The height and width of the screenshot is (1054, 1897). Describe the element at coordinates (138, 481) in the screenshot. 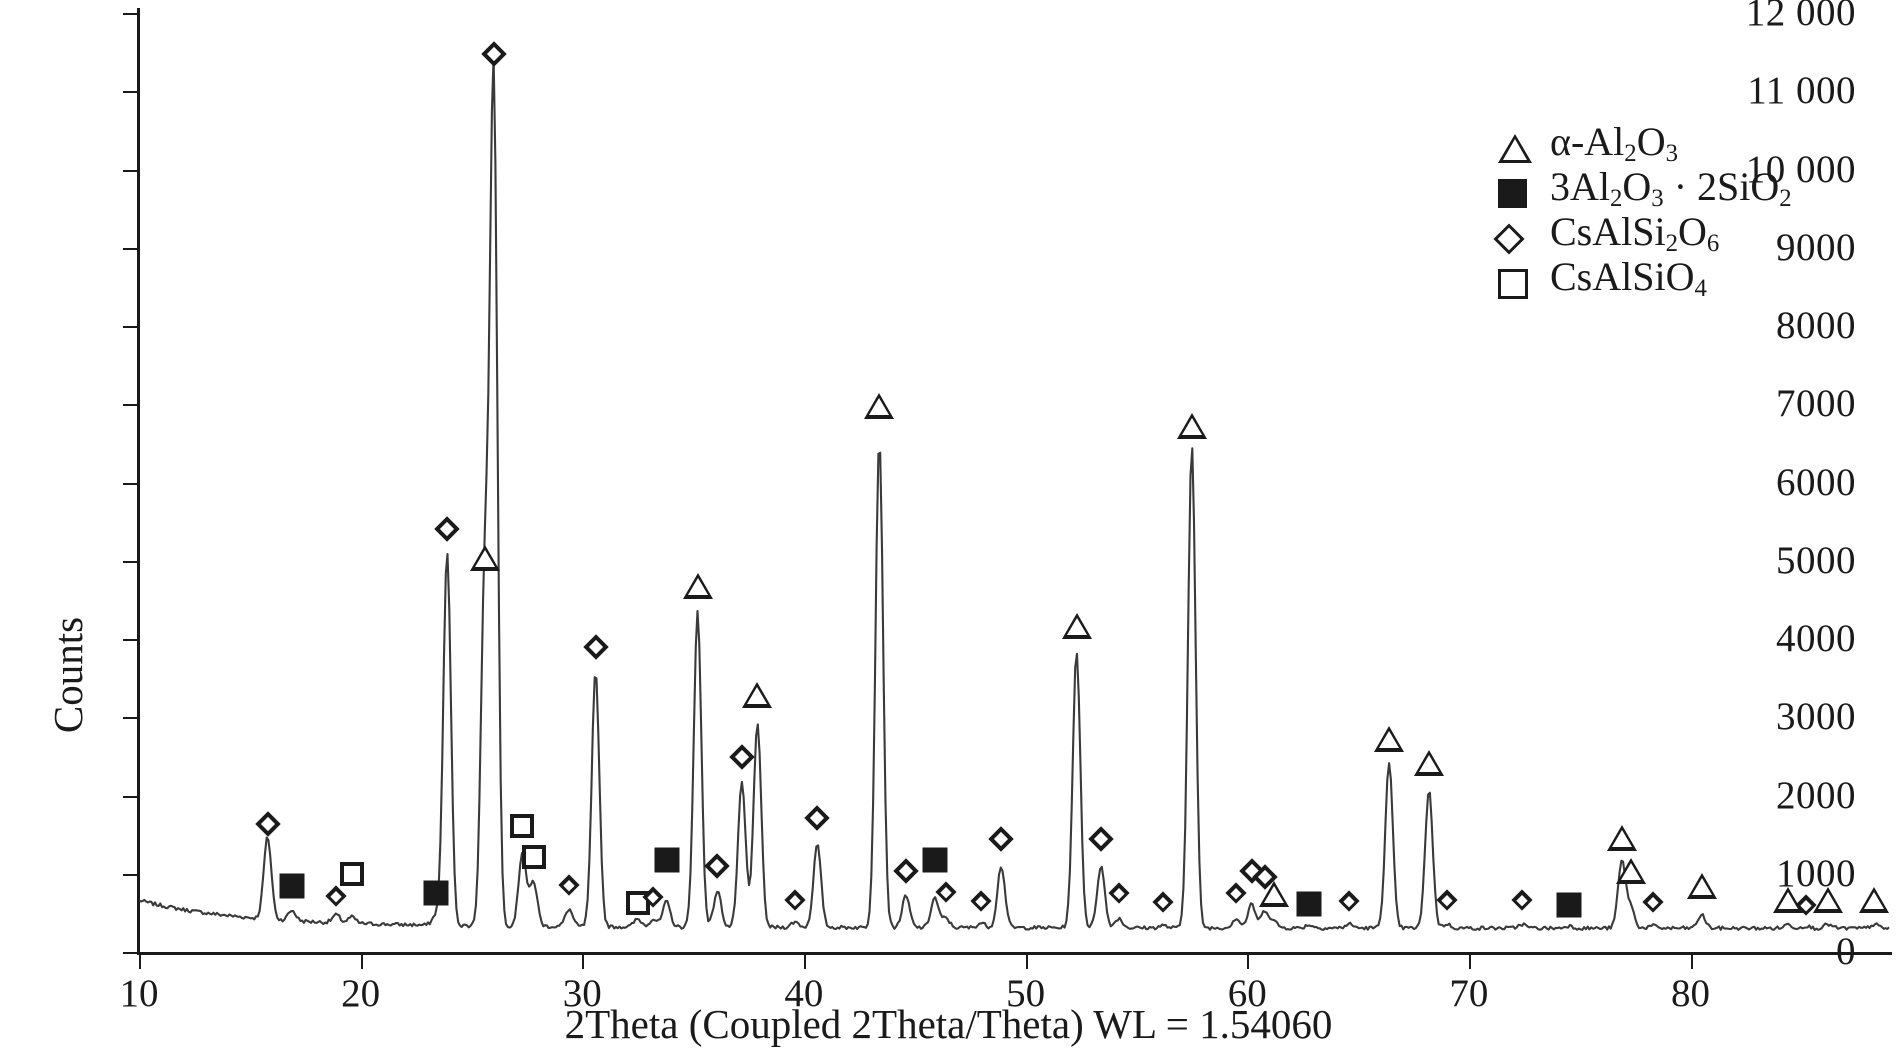

I see `y-axis-line` at that location.